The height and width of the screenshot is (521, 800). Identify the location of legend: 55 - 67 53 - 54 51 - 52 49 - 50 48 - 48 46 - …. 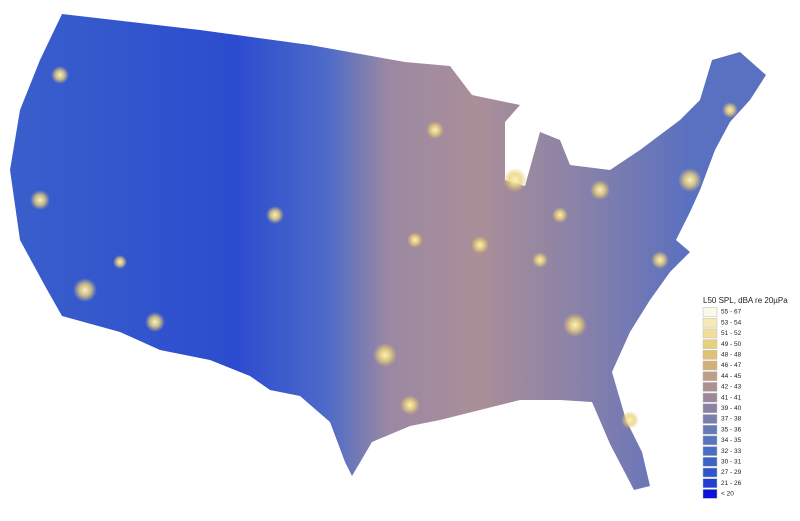
(722, 403).